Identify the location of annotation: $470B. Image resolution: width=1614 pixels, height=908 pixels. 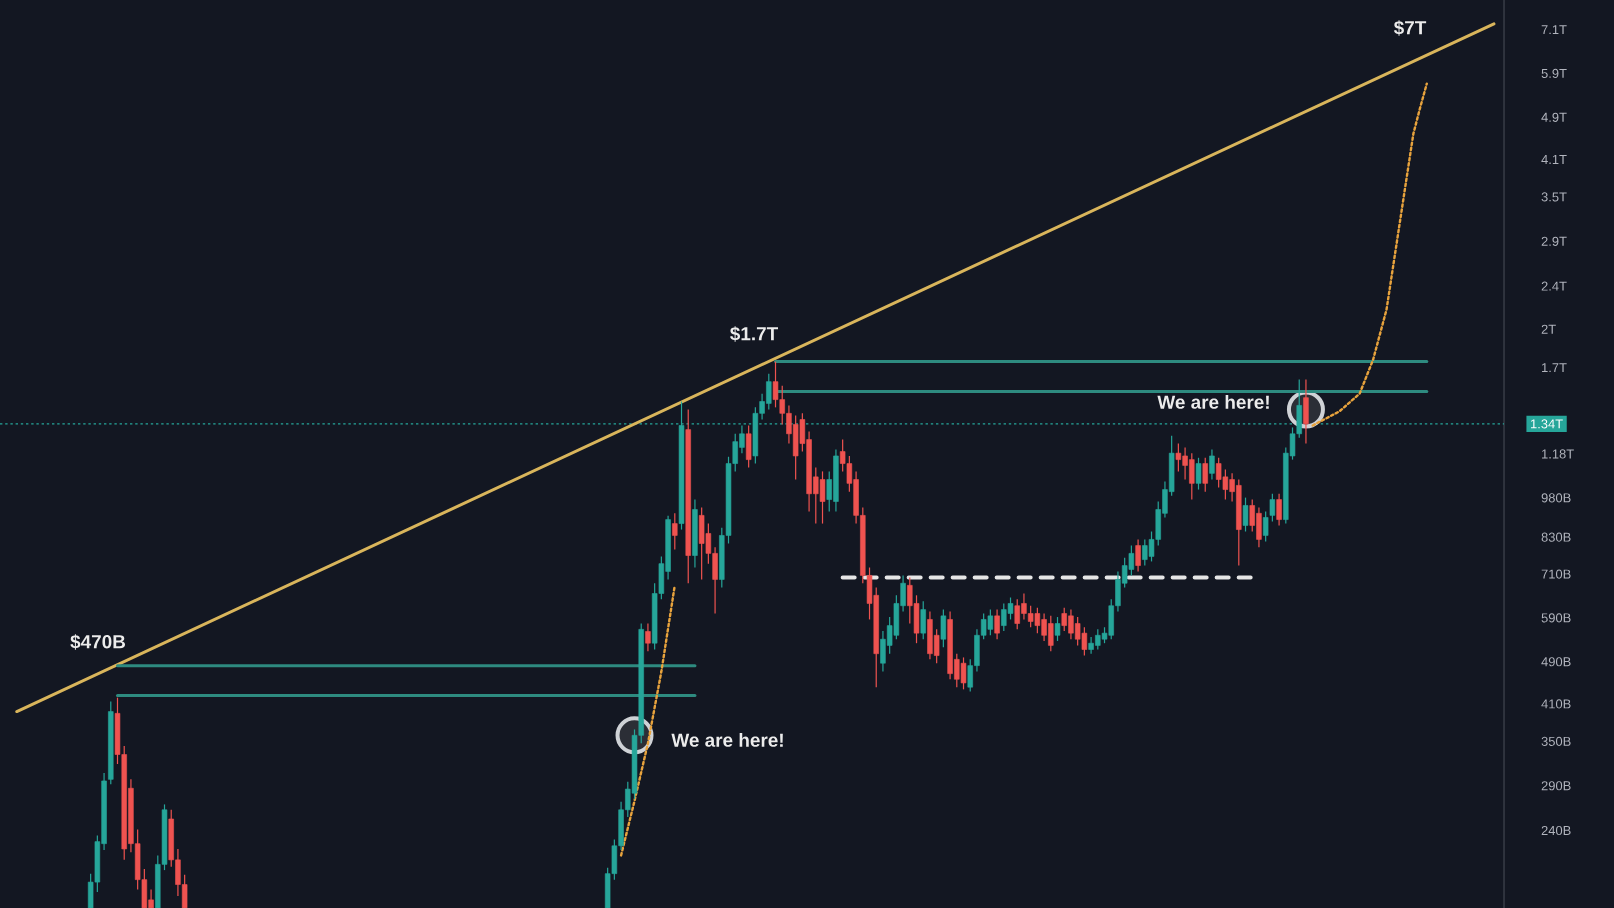
(98, 642).